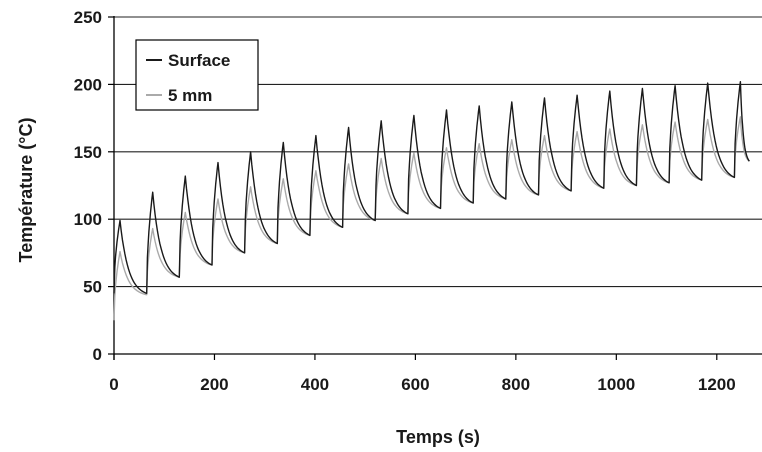  What do you see at coordinates (199, 60) in the screenshot?
I see `legend-label-surface: Surface` at bounding box center [199, 60].